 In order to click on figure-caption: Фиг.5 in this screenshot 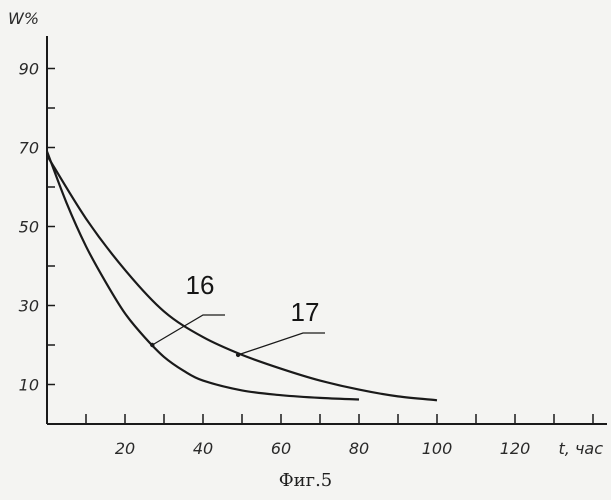, I will do `click(305, 480)`.